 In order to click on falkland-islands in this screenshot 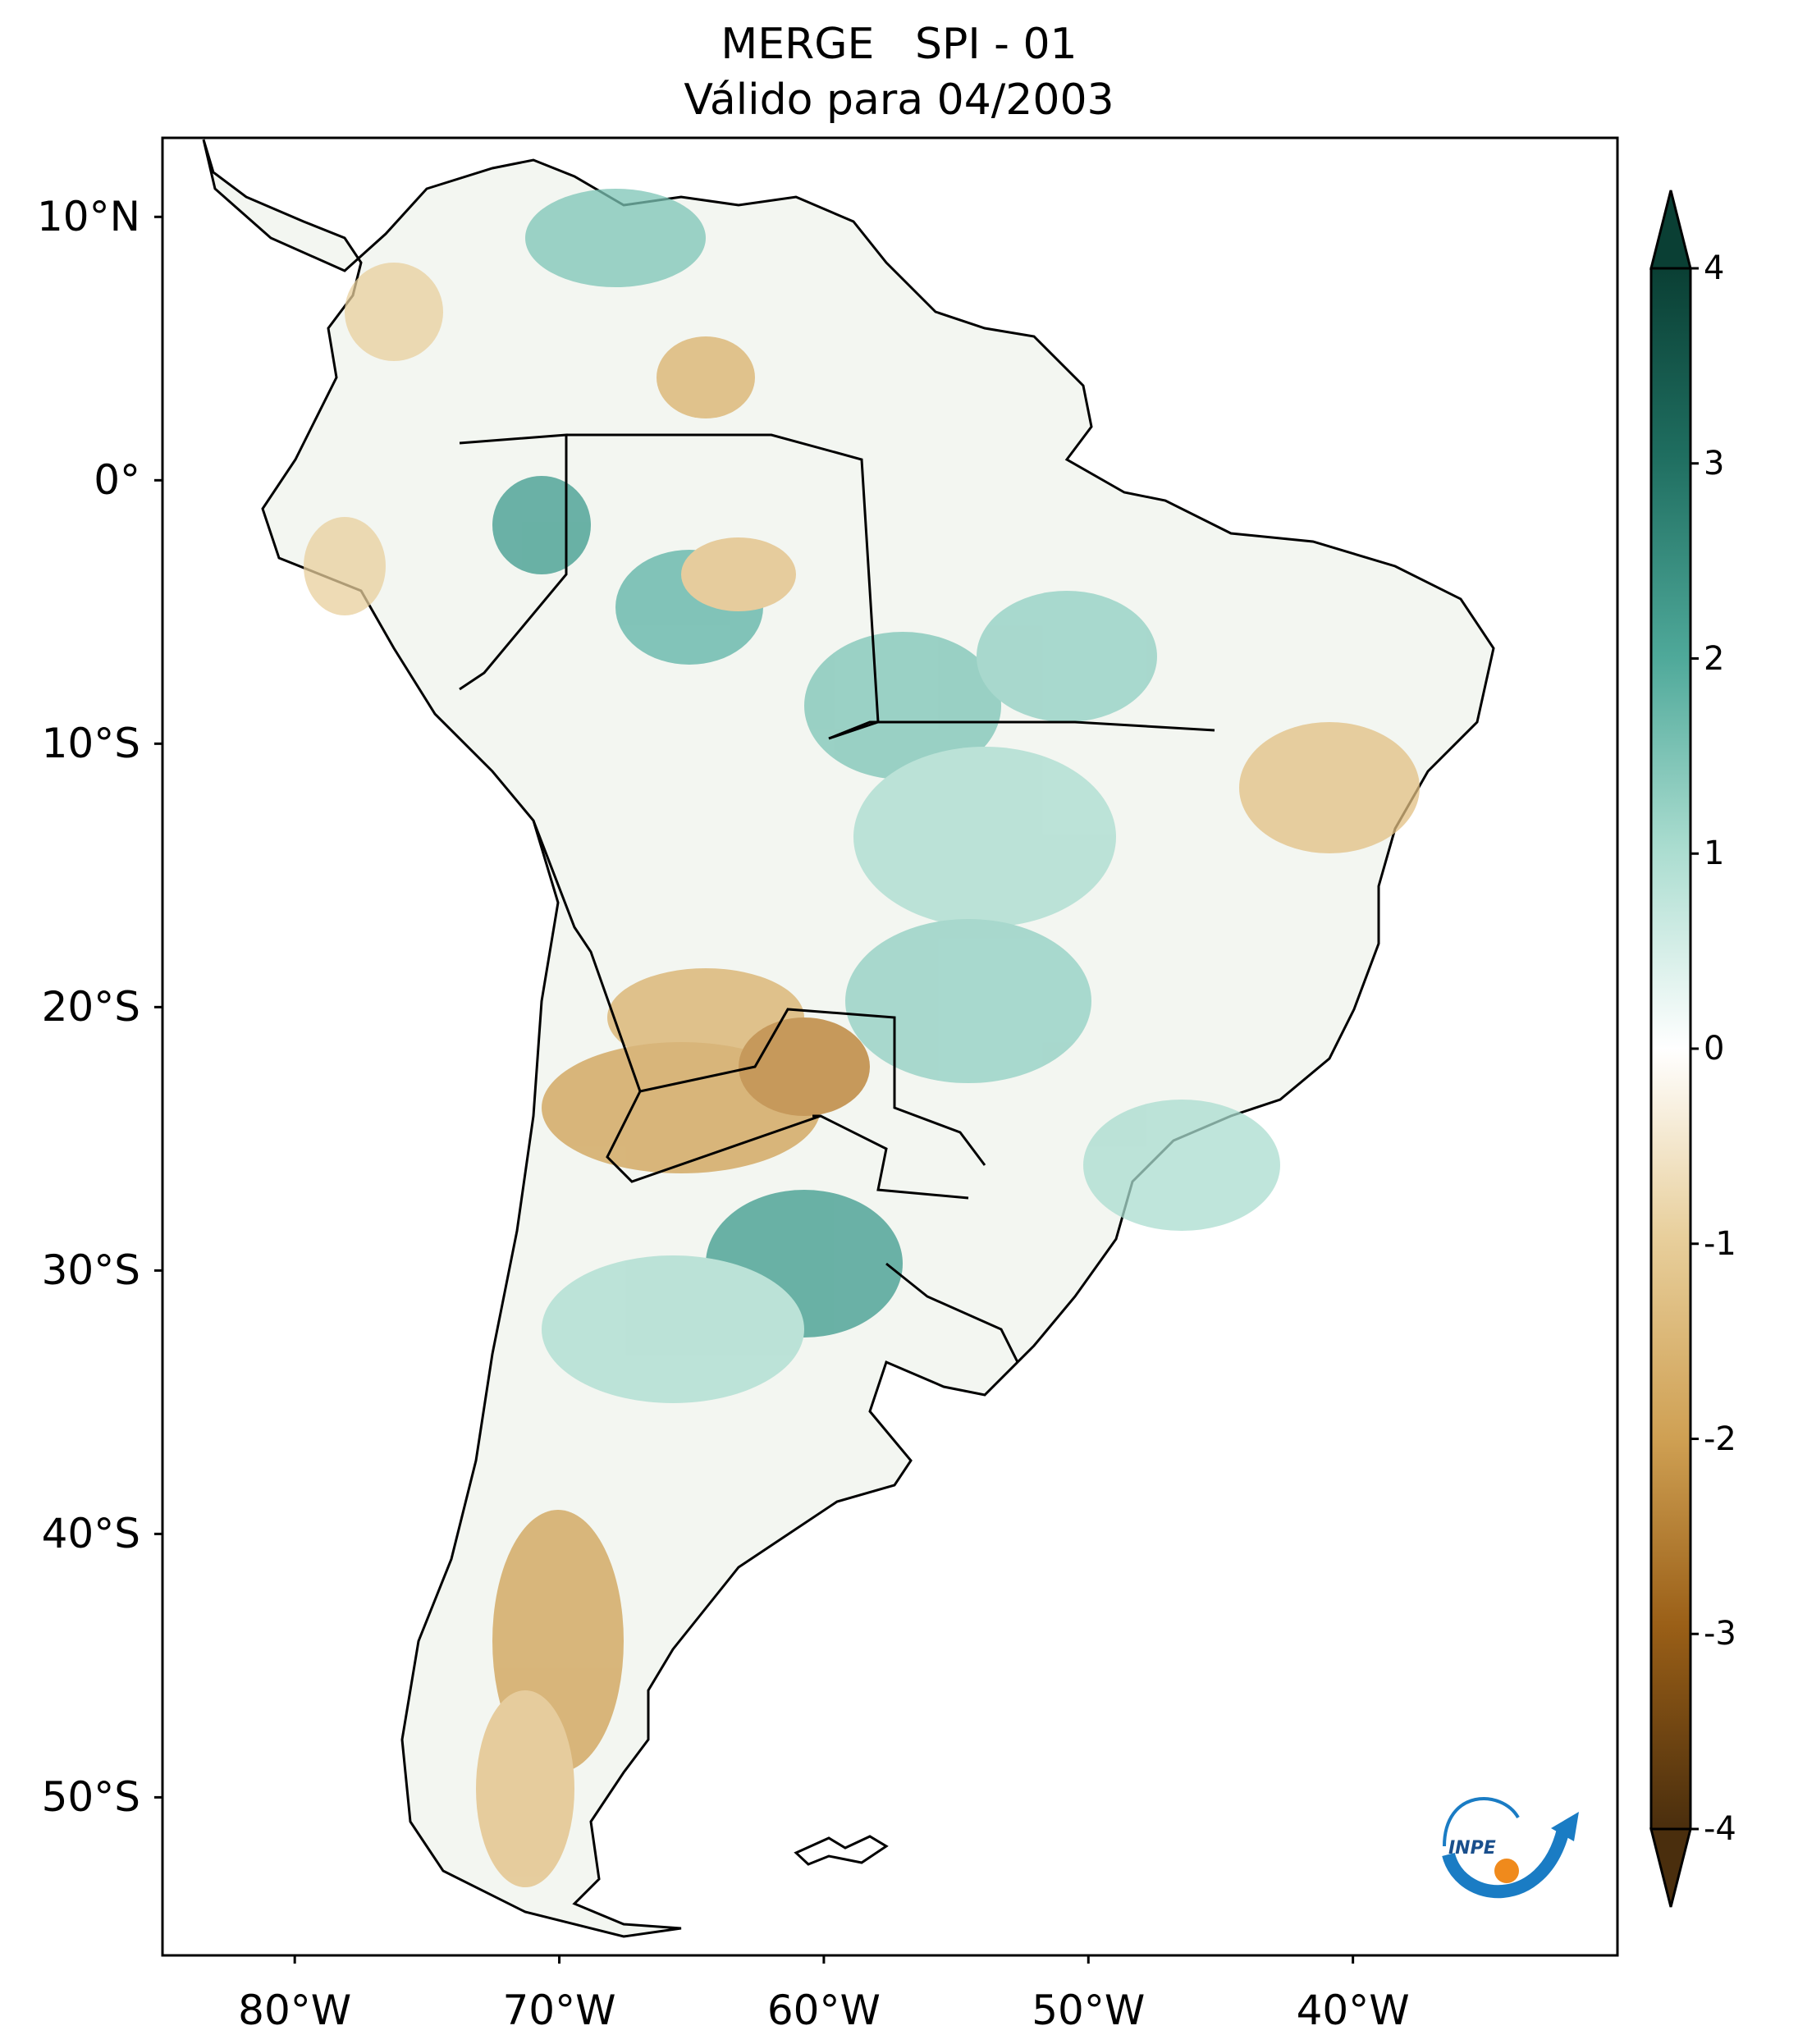, I will do `click(841, 1850)`.